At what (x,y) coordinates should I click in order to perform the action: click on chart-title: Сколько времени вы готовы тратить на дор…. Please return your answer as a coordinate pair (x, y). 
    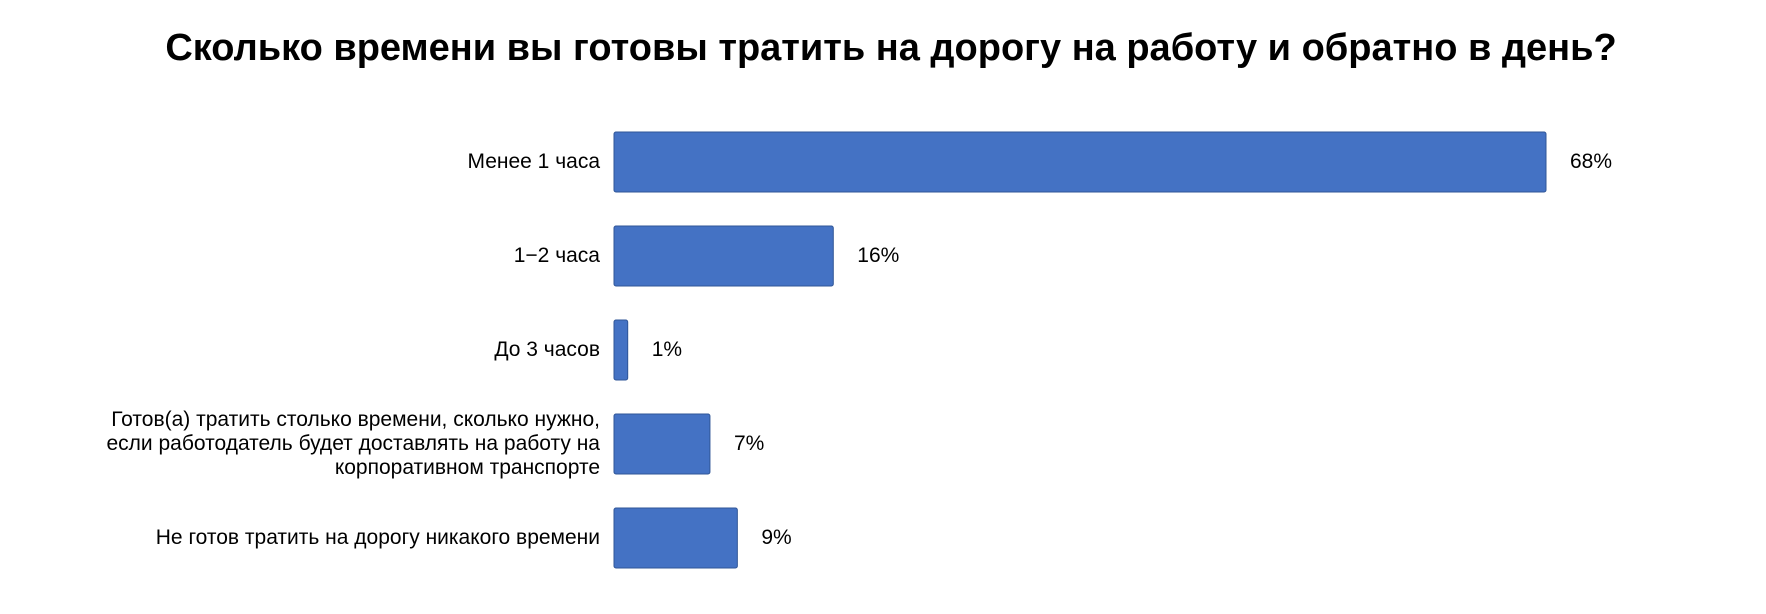
    Looking at the image, I should click on (891, 48).